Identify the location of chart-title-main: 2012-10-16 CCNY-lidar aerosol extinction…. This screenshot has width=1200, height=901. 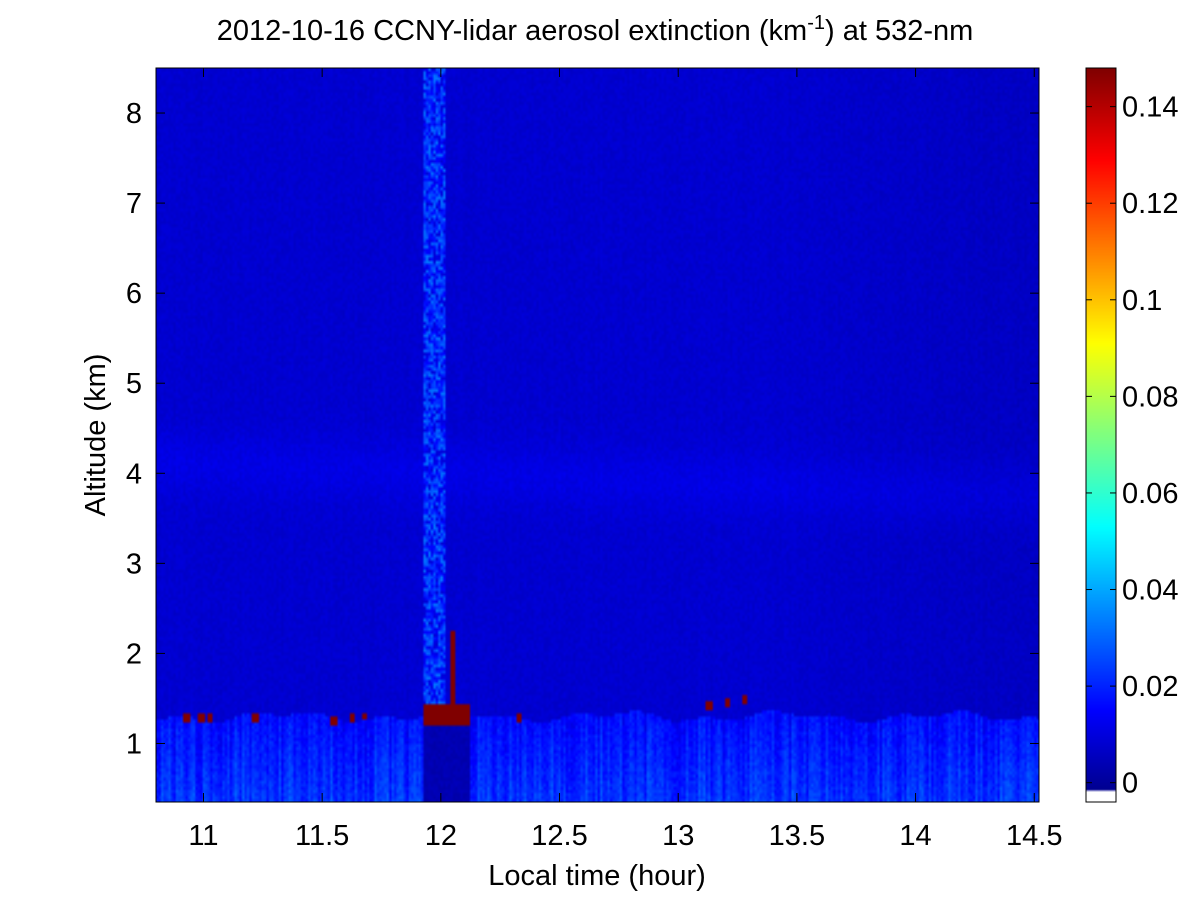
(512, 31).